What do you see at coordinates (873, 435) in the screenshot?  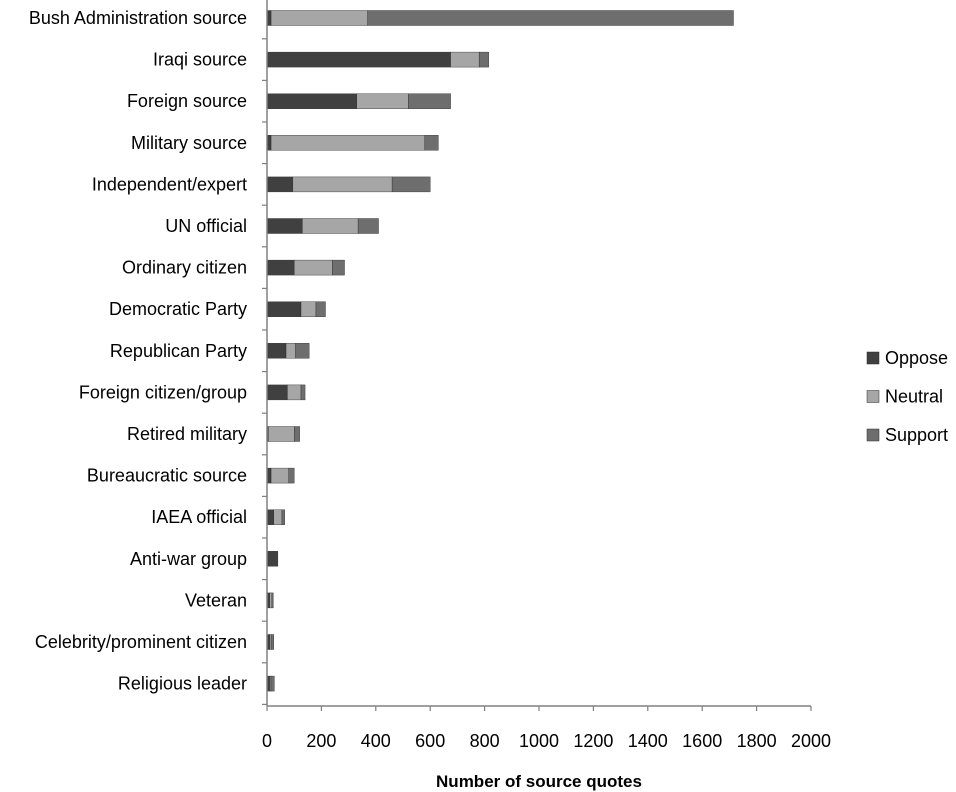 I see `legend-swatch-support` at bounding box center [873, 435].